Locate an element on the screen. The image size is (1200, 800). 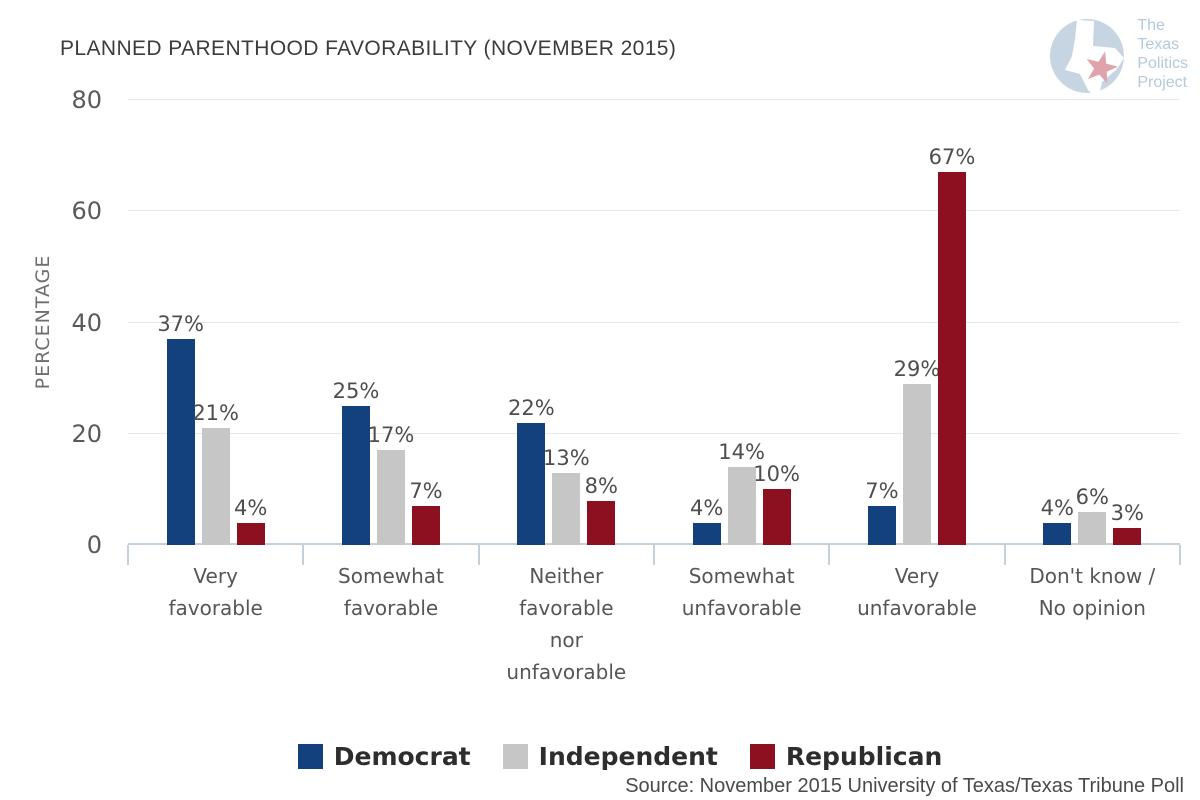
category-cell: Don't know / No opinion is located at coordinates (1092, 624).